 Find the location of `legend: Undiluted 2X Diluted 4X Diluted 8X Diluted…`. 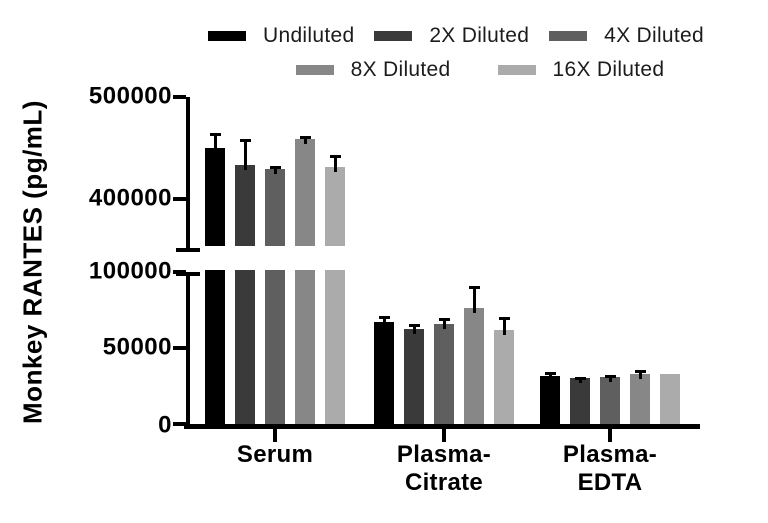

legend: Undiluted 2X Diluted 4X Diluted 8X Diluted… is located at coordinates (456, 53).